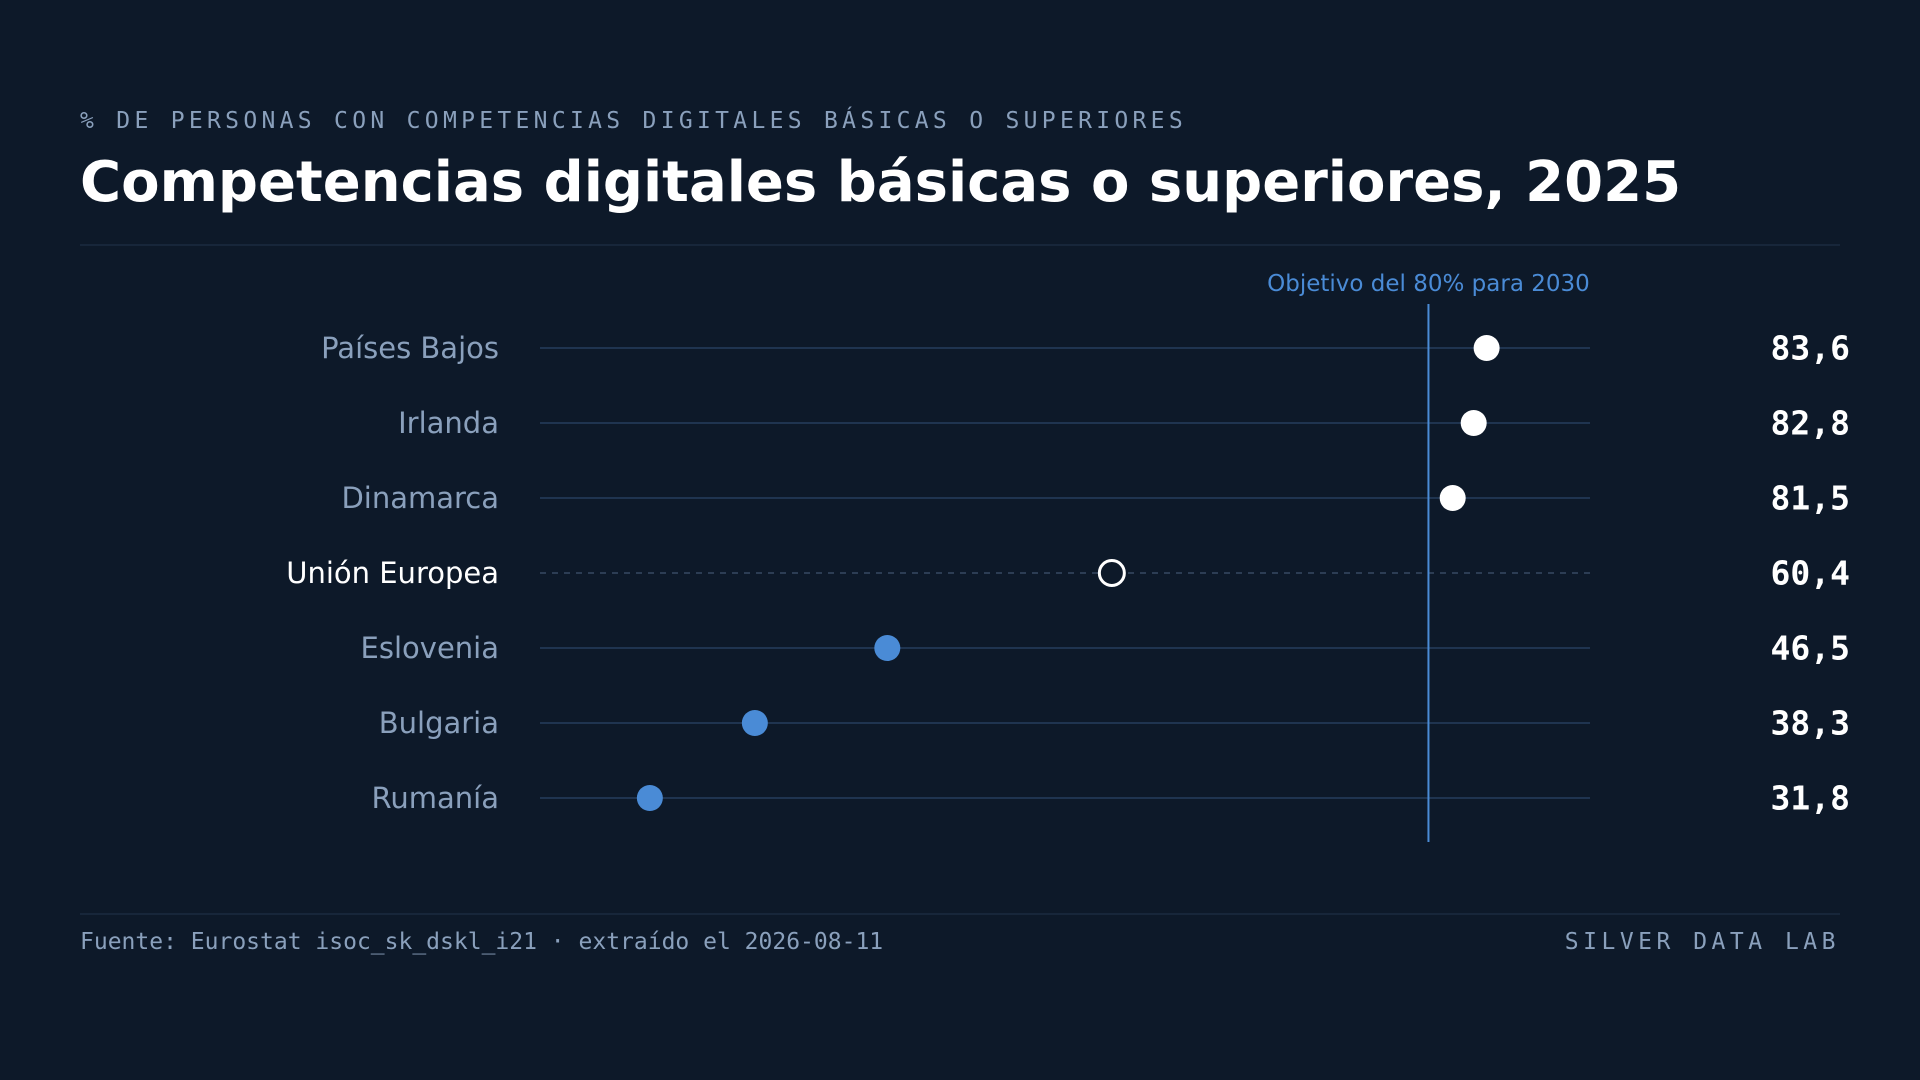 The image size is (1920, 1080). What do you see at coordinates (1111, 573) in the screenshot?
I see `reference-dot` at bounding box center [1111, 573].